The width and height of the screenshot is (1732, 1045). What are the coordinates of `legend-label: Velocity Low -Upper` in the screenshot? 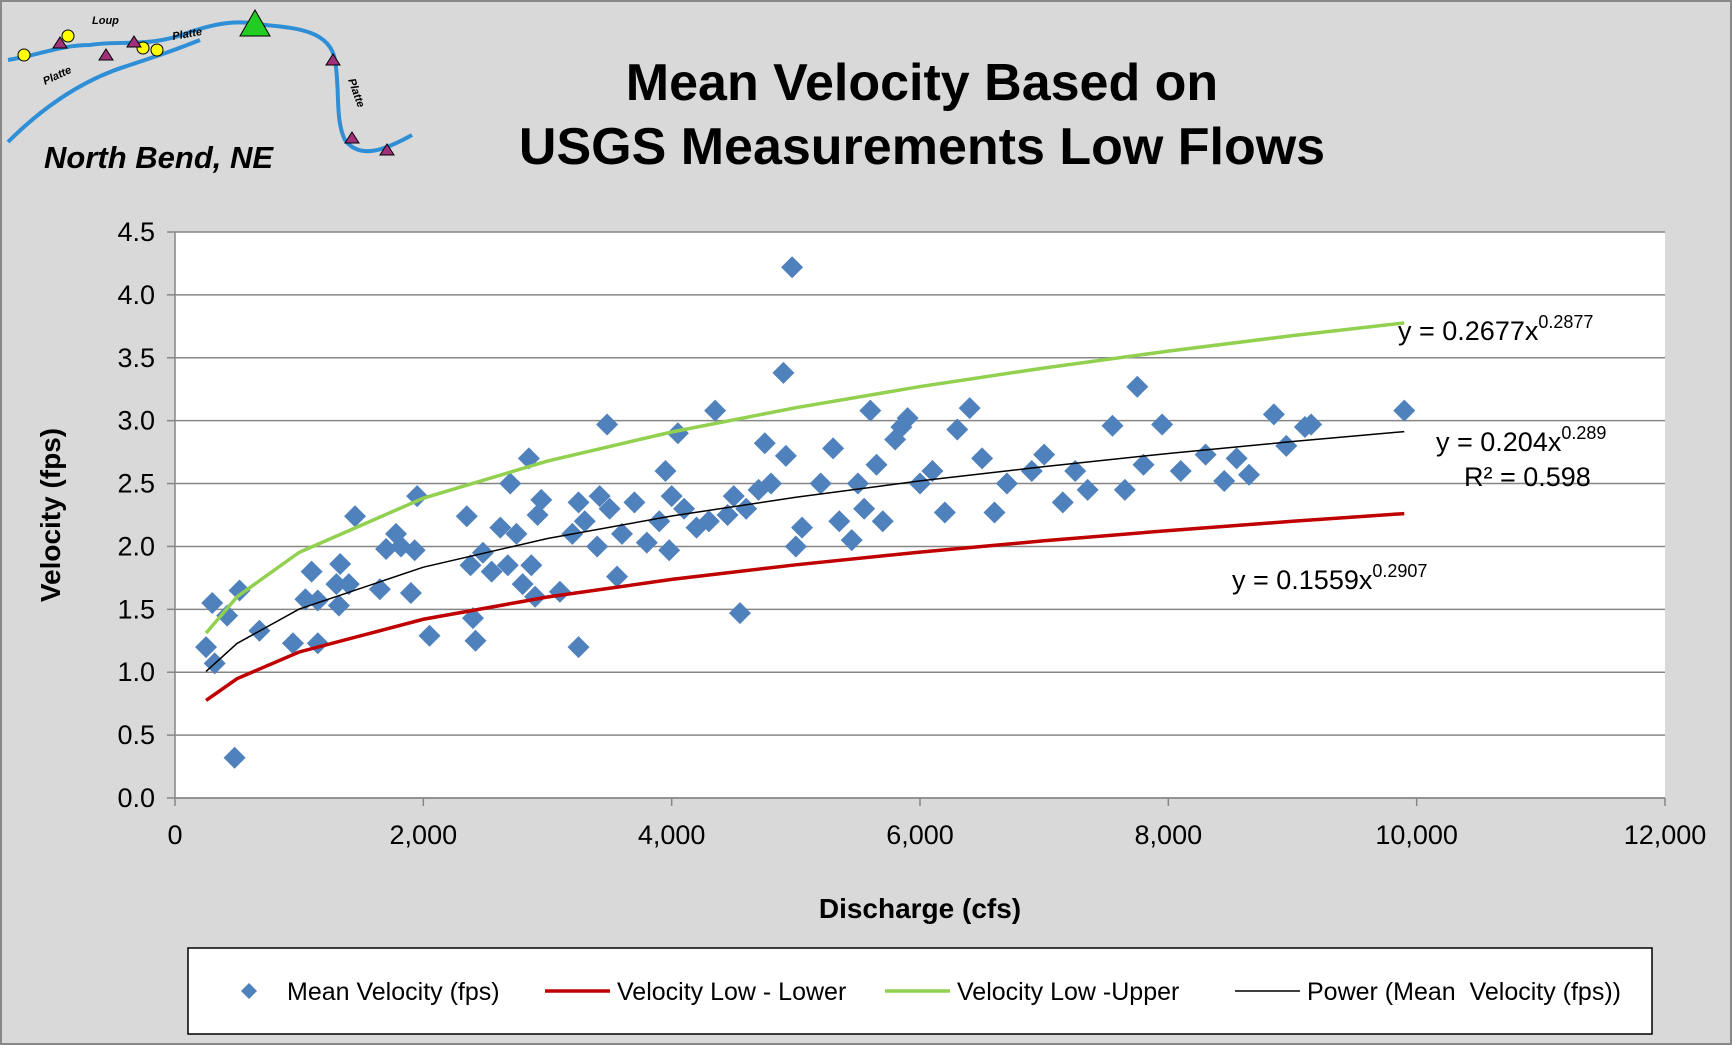 It's located at (1068, 992).